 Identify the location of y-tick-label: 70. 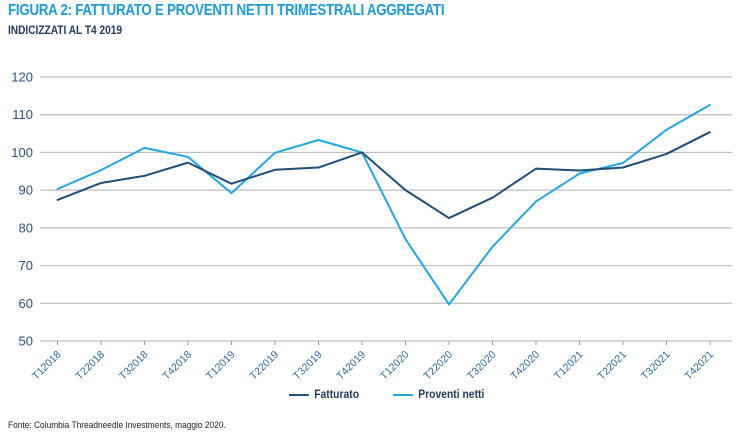
(26, 265).